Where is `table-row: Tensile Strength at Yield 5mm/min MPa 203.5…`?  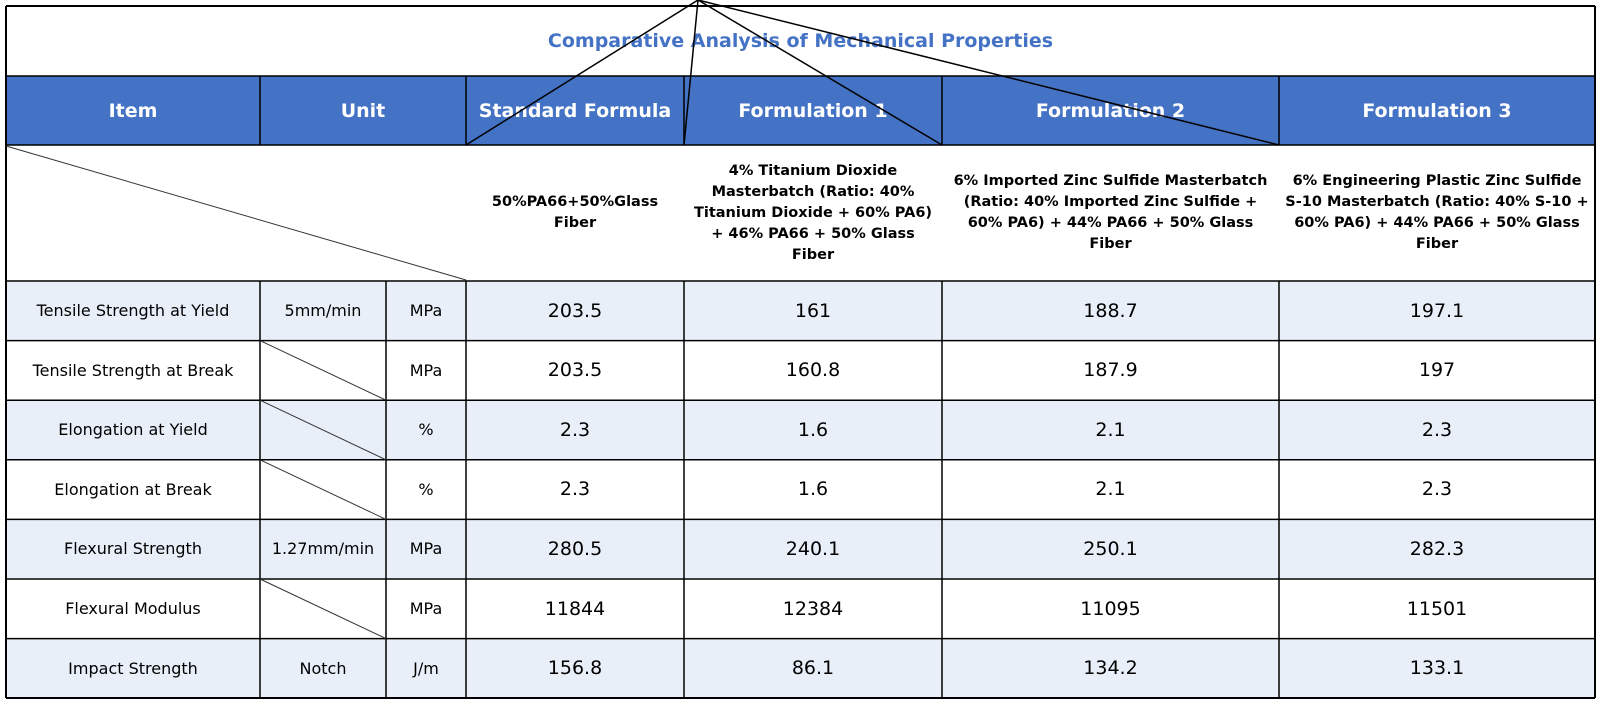
table-row: Tensile Strength at Yield 5mm/min MPa 203.5… is located at coordinates (800, 310).